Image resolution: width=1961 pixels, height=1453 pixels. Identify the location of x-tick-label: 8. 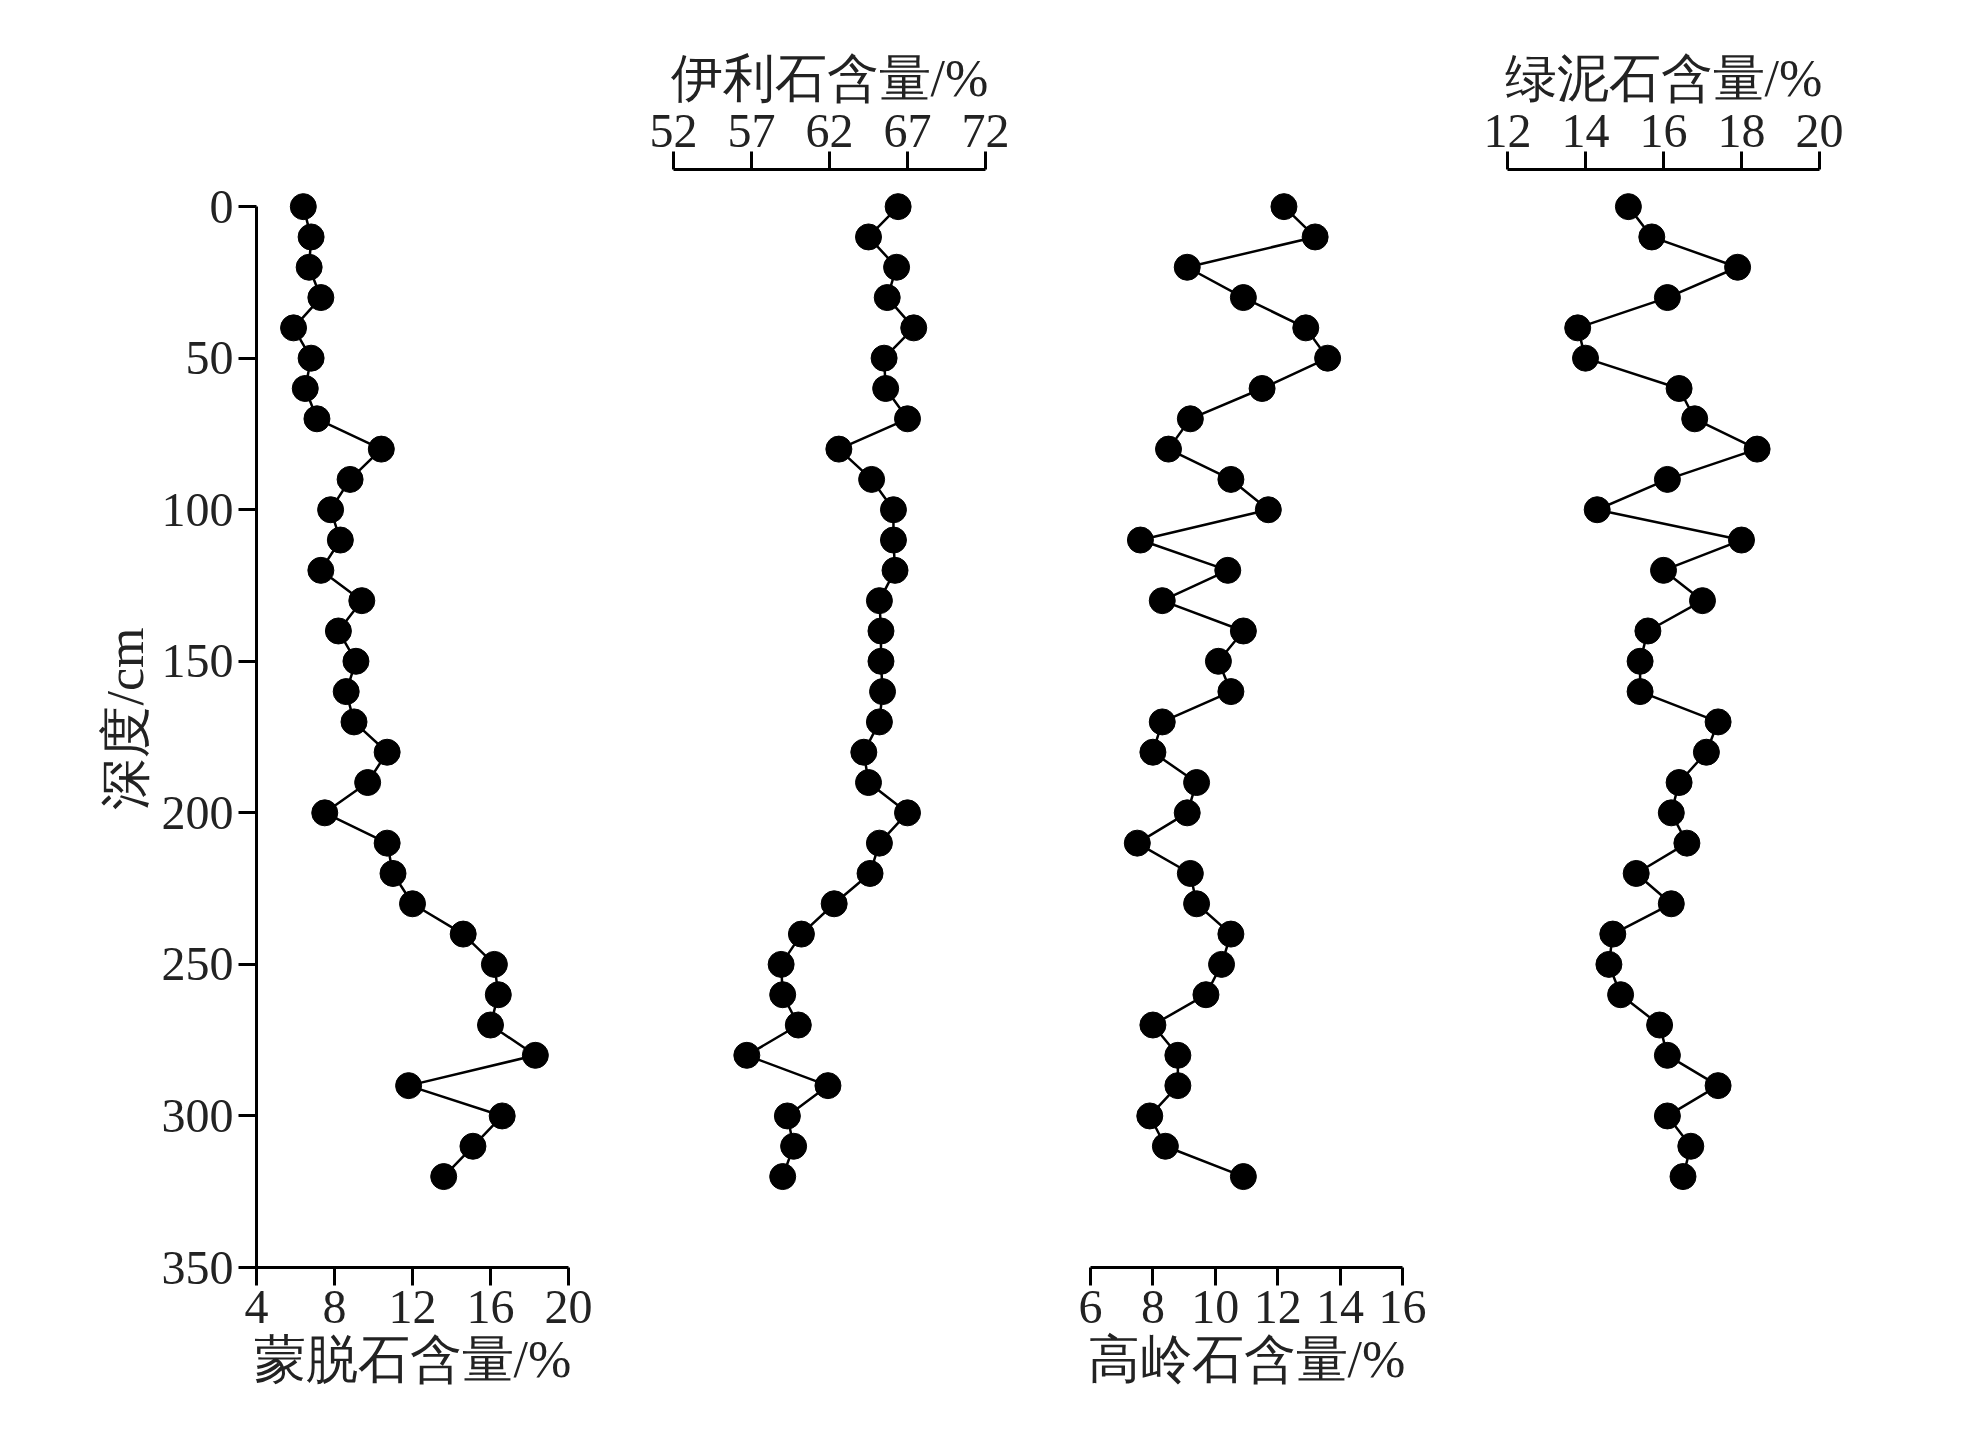
(1152, 1306).